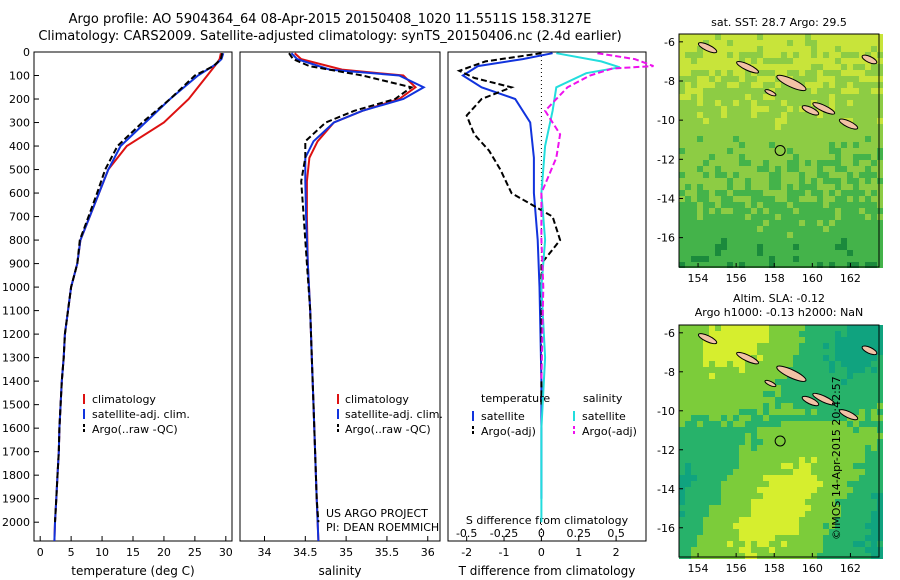 The height and width of the screenshot is (580, 900). What do you see at coordinates (666, 120) in the screenshot?
I see `map-y-tick-label: -10` at bounding box center [666, 120].